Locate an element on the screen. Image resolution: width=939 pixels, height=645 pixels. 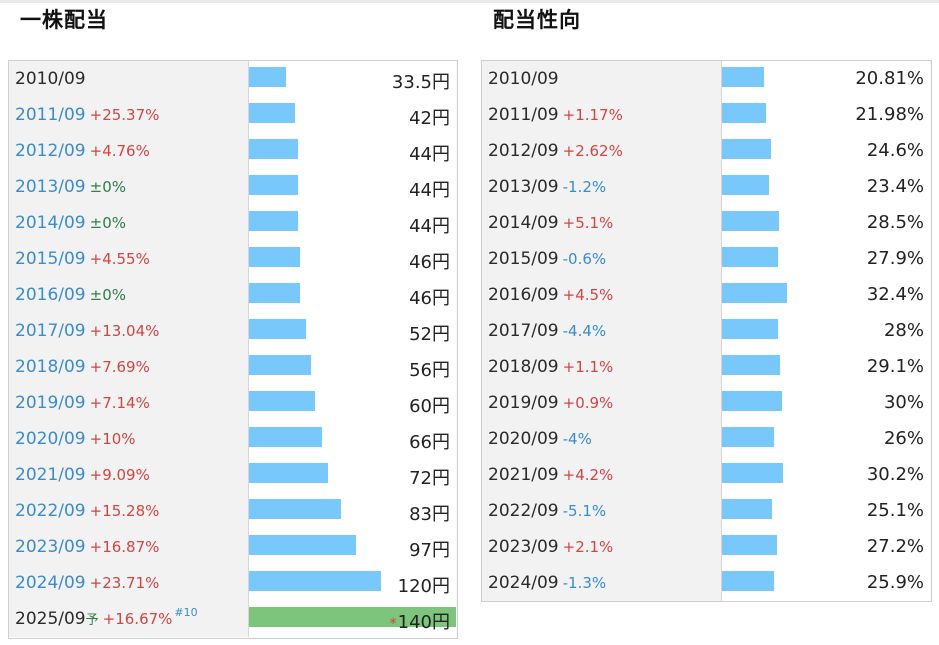
value-label: 83円 is located at coordinates (429, 513).